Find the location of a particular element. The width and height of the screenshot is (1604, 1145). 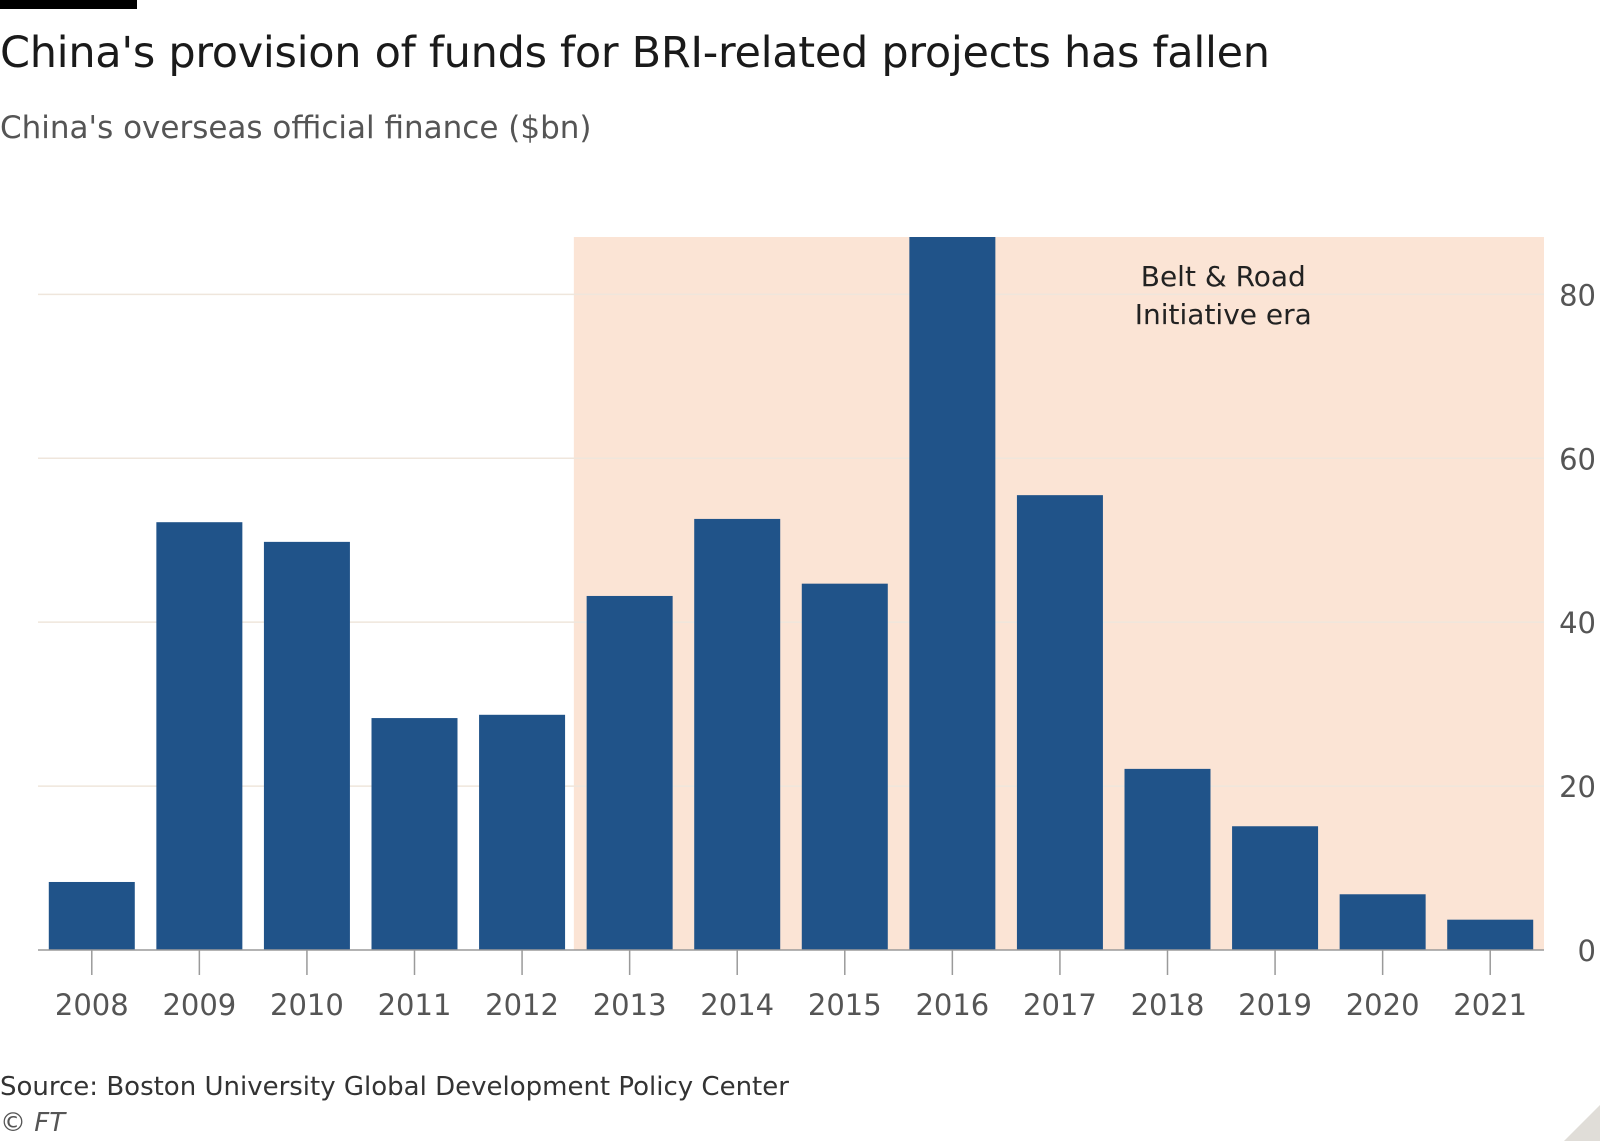

bar-2011 is located at coordinates (414, 834).